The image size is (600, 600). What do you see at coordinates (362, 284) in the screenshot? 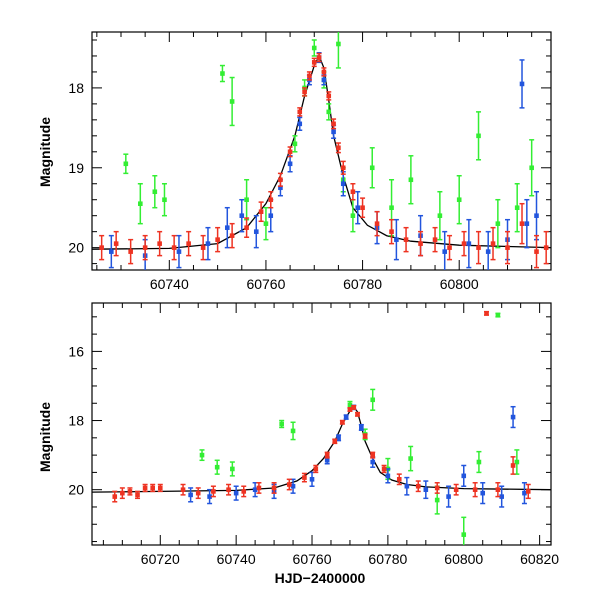
I see `x-tick-label: 60780` at bounding box center [362, 284].